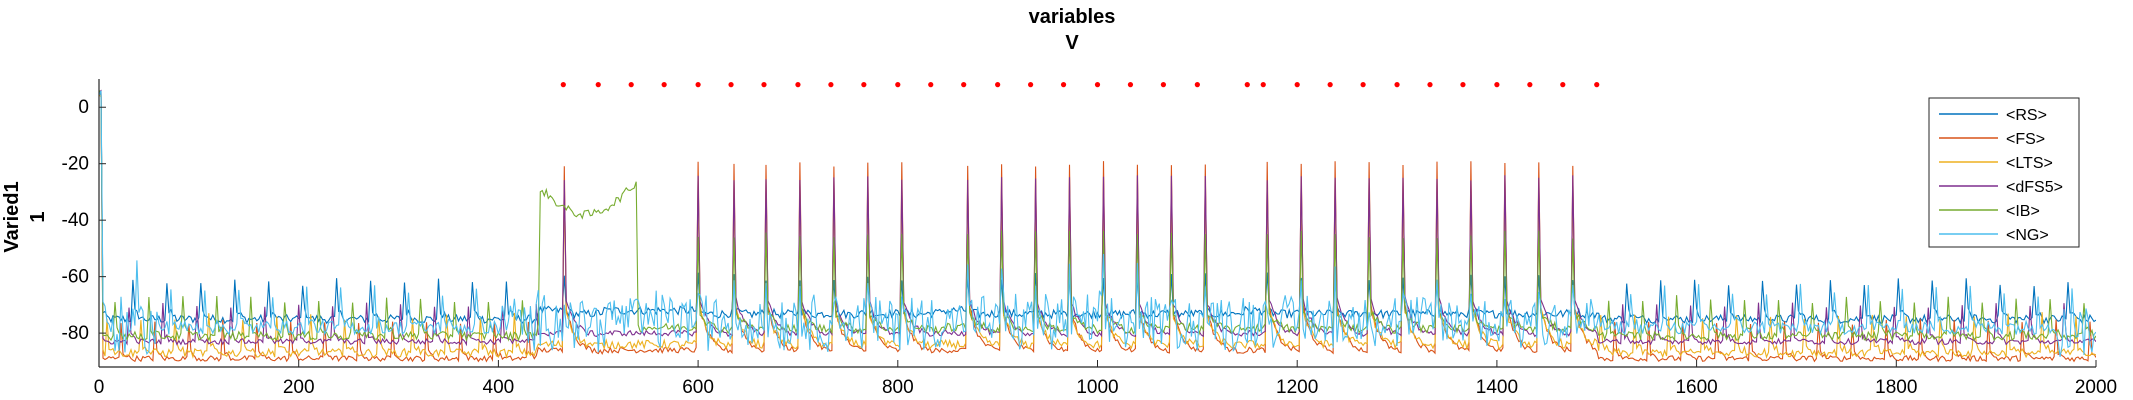 The height and width of the screenshot is (400, 2133). Describe the element at coordinates (1080, 85) in the screenshot. I see `event-markers` at that location.